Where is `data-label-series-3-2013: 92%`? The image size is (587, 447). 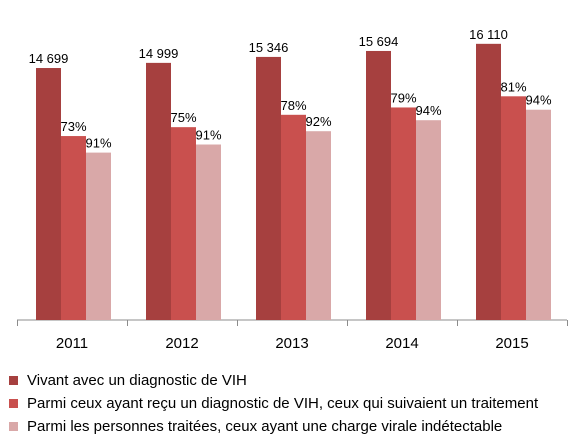 data-label-series-3-2013: 92% is located at coordinates (318, 121).